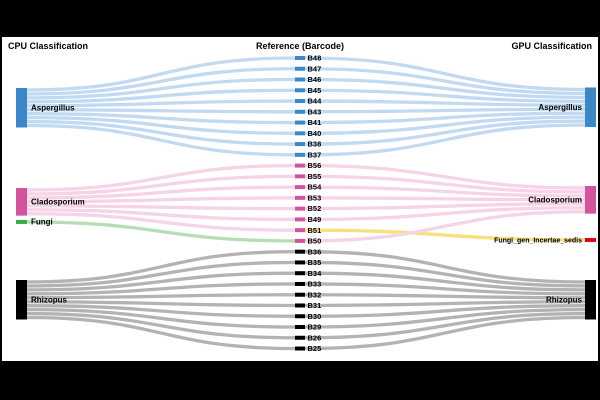 The height and width of the screenshot is (400, 600). Describe the element at coordinates (161, 140) in the screenshot. I see `flow-left-B37` at that location.